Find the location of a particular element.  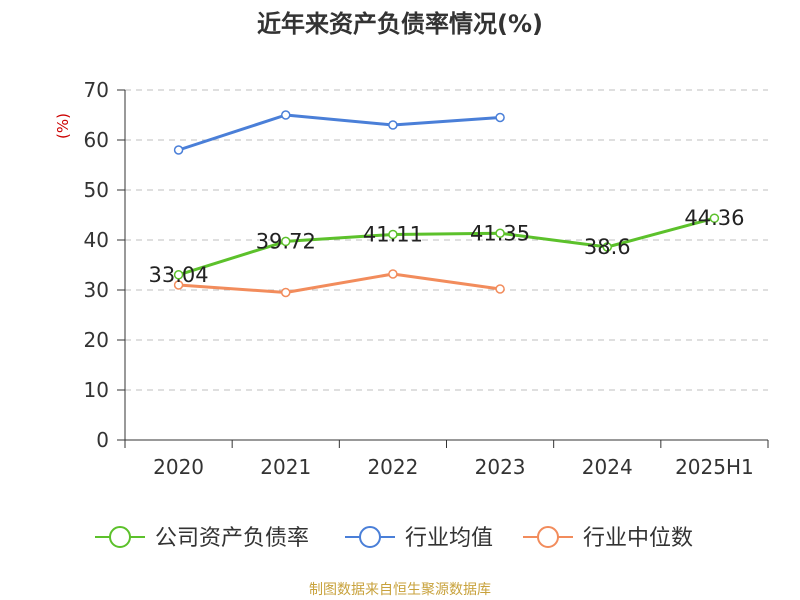

data-source-footer: 制图数据来自恒生聚源数据库 is located at coordinates (400, 590).